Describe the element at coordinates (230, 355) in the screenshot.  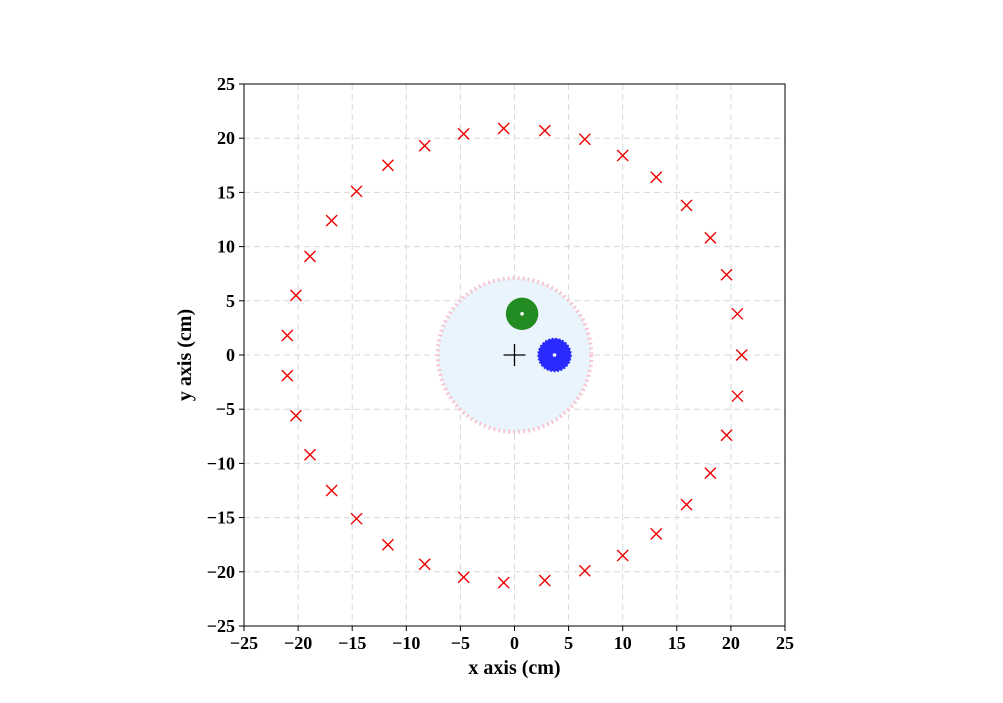
I see `y-tick-label: 0` at that location.